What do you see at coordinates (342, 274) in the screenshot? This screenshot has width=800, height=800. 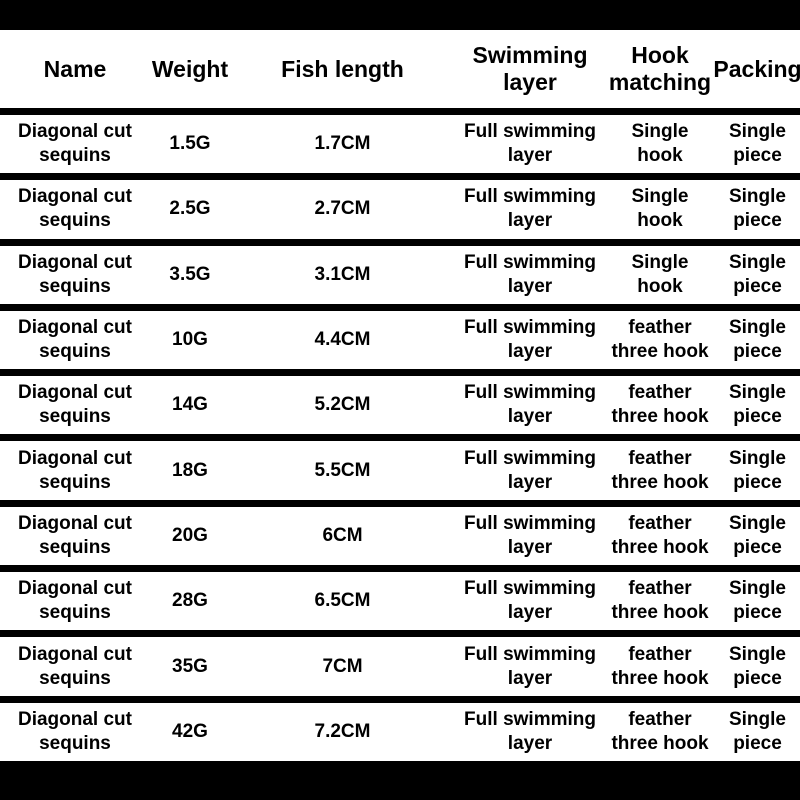 I see `cell-fish-length: 3.1CM` at bounding box center [342, 274].